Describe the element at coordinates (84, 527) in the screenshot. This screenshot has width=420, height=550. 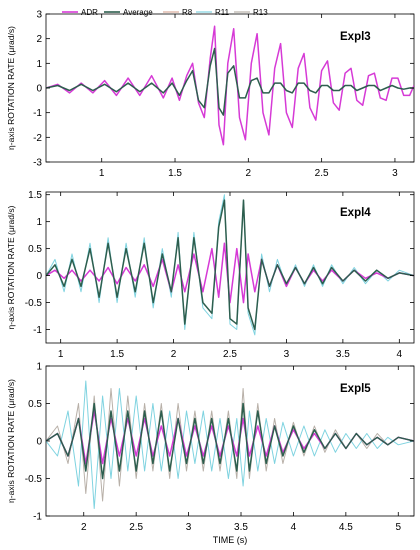
I see `expl5-xtick-label: 2` at that location.